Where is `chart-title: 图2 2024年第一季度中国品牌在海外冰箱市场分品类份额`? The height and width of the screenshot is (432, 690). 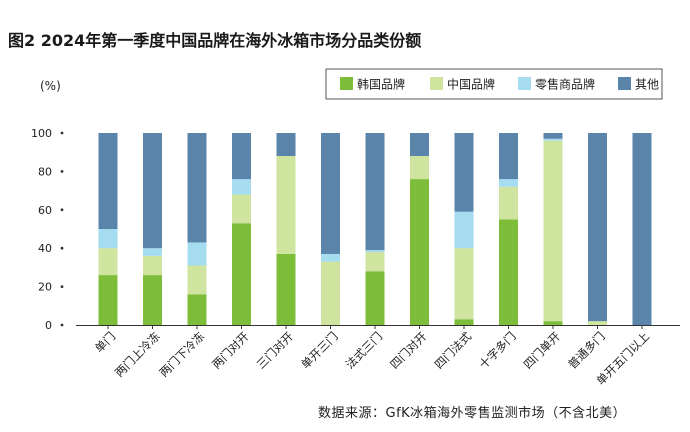 chart-title: 图2 2024年第一季度中国品牌在海外冰箱市场分品类份额 is located at coordinates (215, 40).